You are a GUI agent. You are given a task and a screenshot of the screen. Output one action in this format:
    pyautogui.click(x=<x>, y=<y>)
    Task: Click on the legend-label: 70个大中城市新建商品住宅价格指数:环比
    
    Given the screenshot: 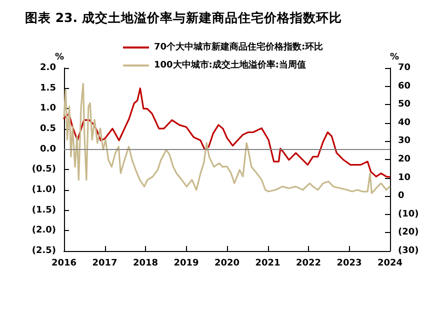 What is the action you would take?
    pyautogui.click(x=239, y=47)
    